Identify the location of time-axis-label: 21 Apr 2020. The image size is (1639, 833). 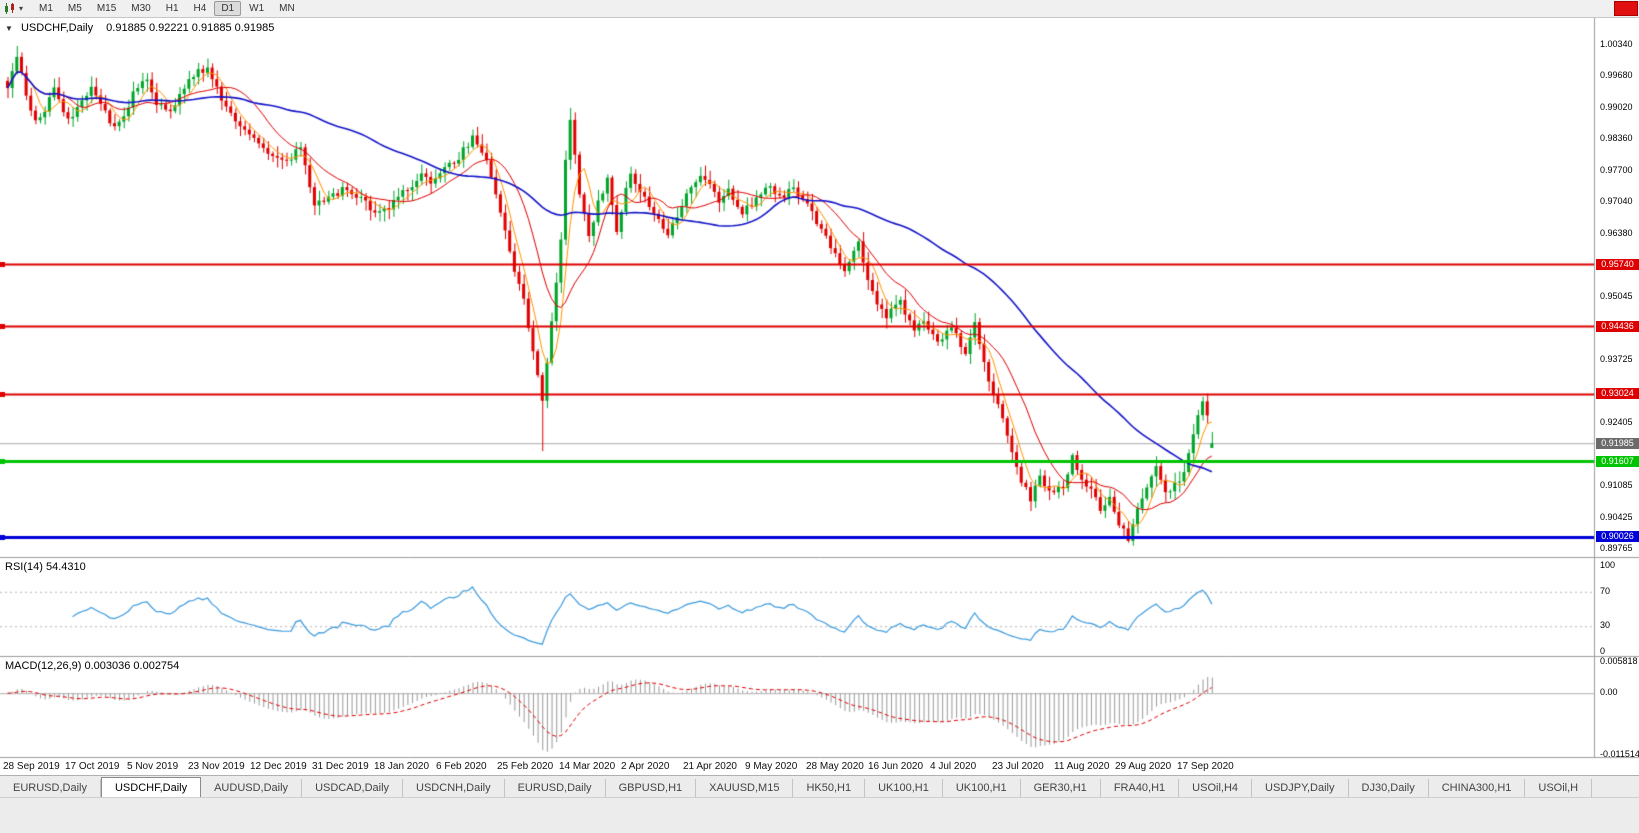
(710, 766).